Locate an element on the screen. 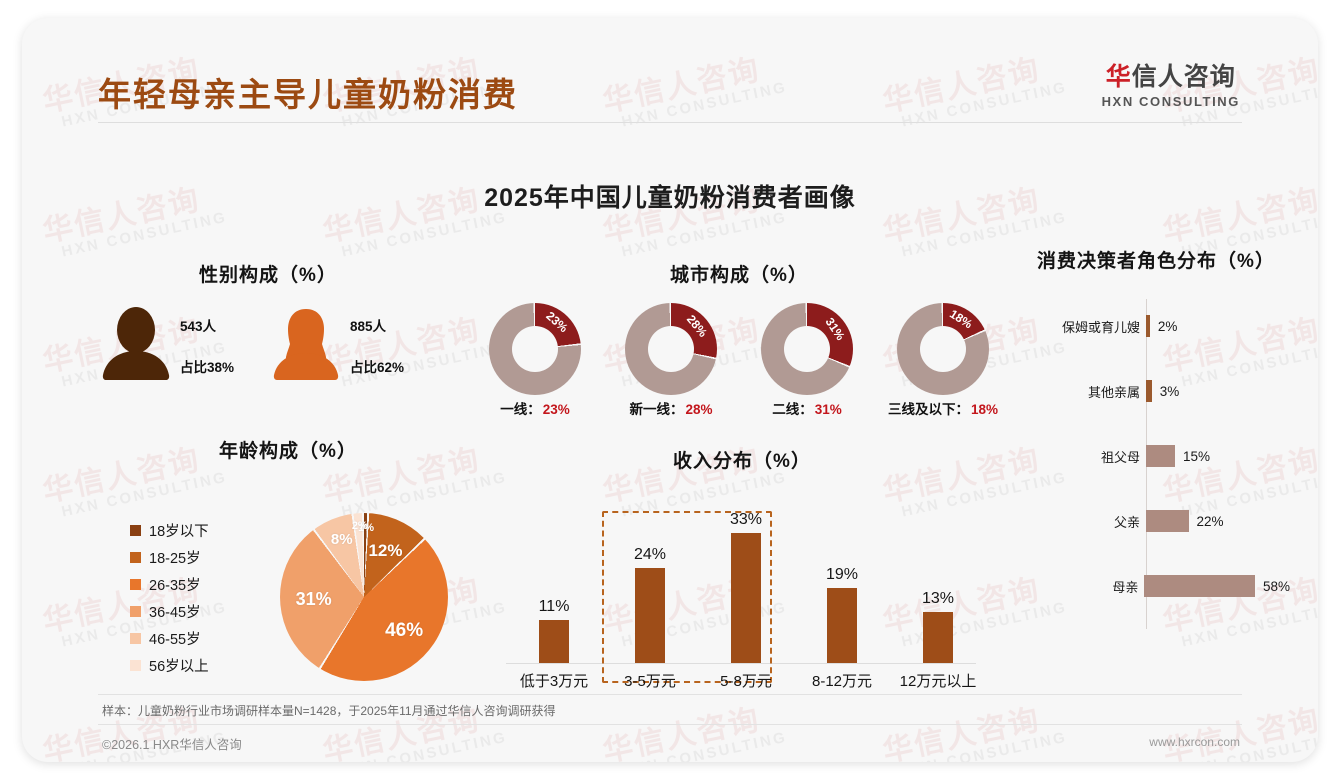 The width and height of the screenshot is (1340, 780). legend-label: 18岁以下 is located at coordinates (179, 532).